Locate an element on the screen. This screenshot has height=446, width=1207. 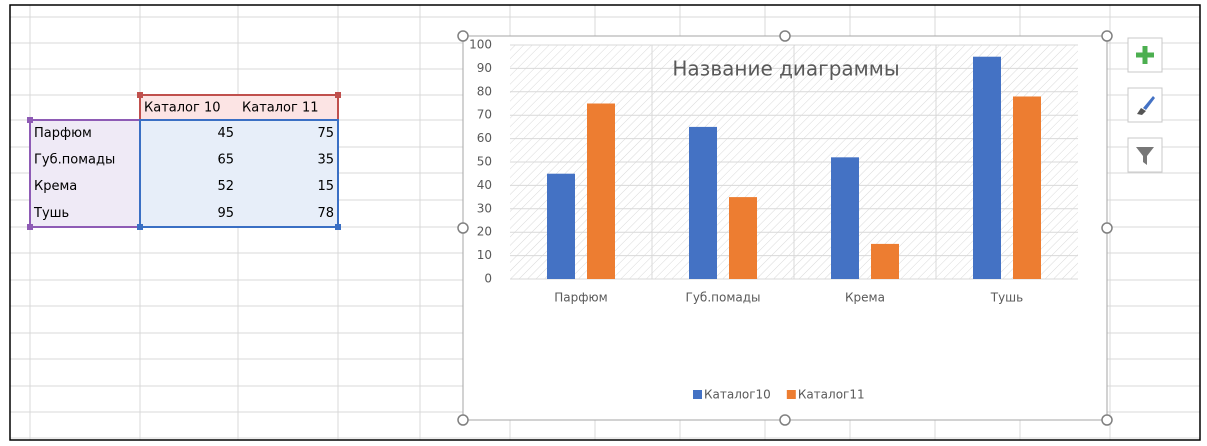
y-tick-label: 0 is located at coordinates (488, 279).